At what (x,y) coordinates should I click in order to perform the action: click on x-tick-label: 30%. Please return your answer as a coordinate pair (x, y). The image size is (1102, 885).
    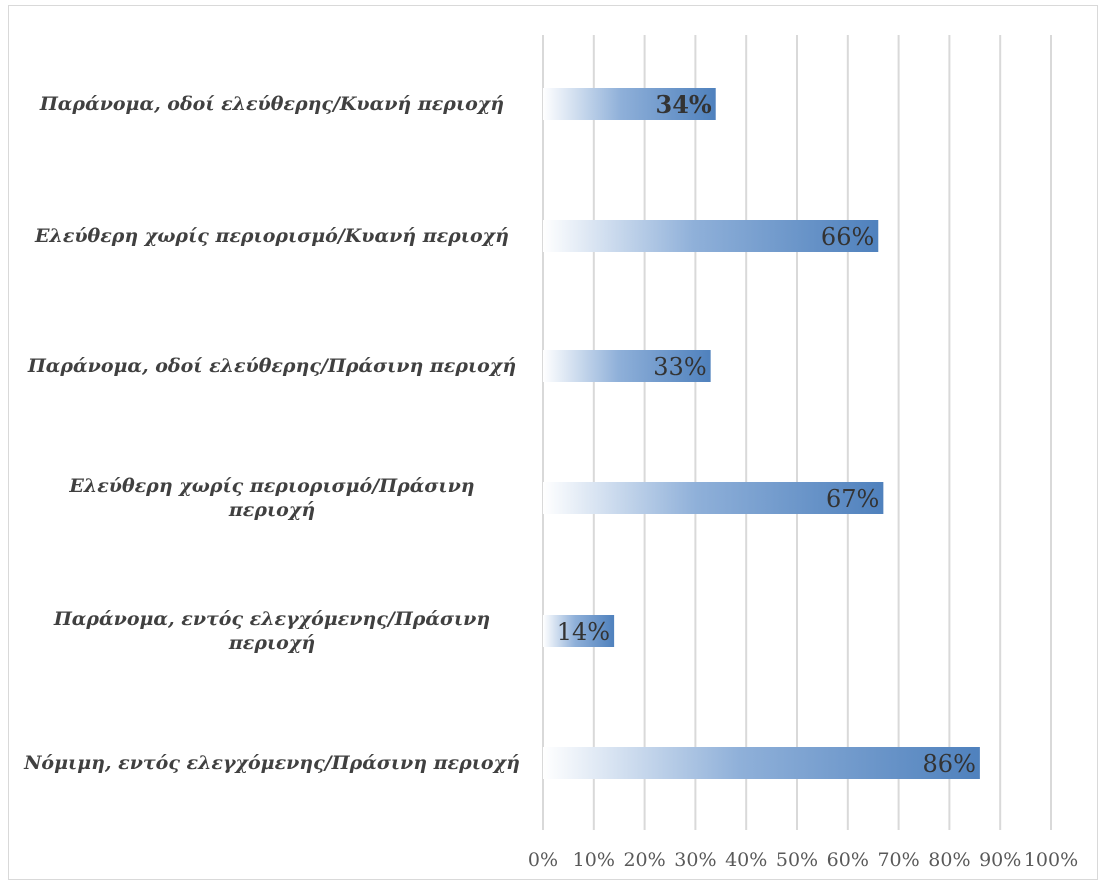
    Looking at the image, I should click on (695, 860).